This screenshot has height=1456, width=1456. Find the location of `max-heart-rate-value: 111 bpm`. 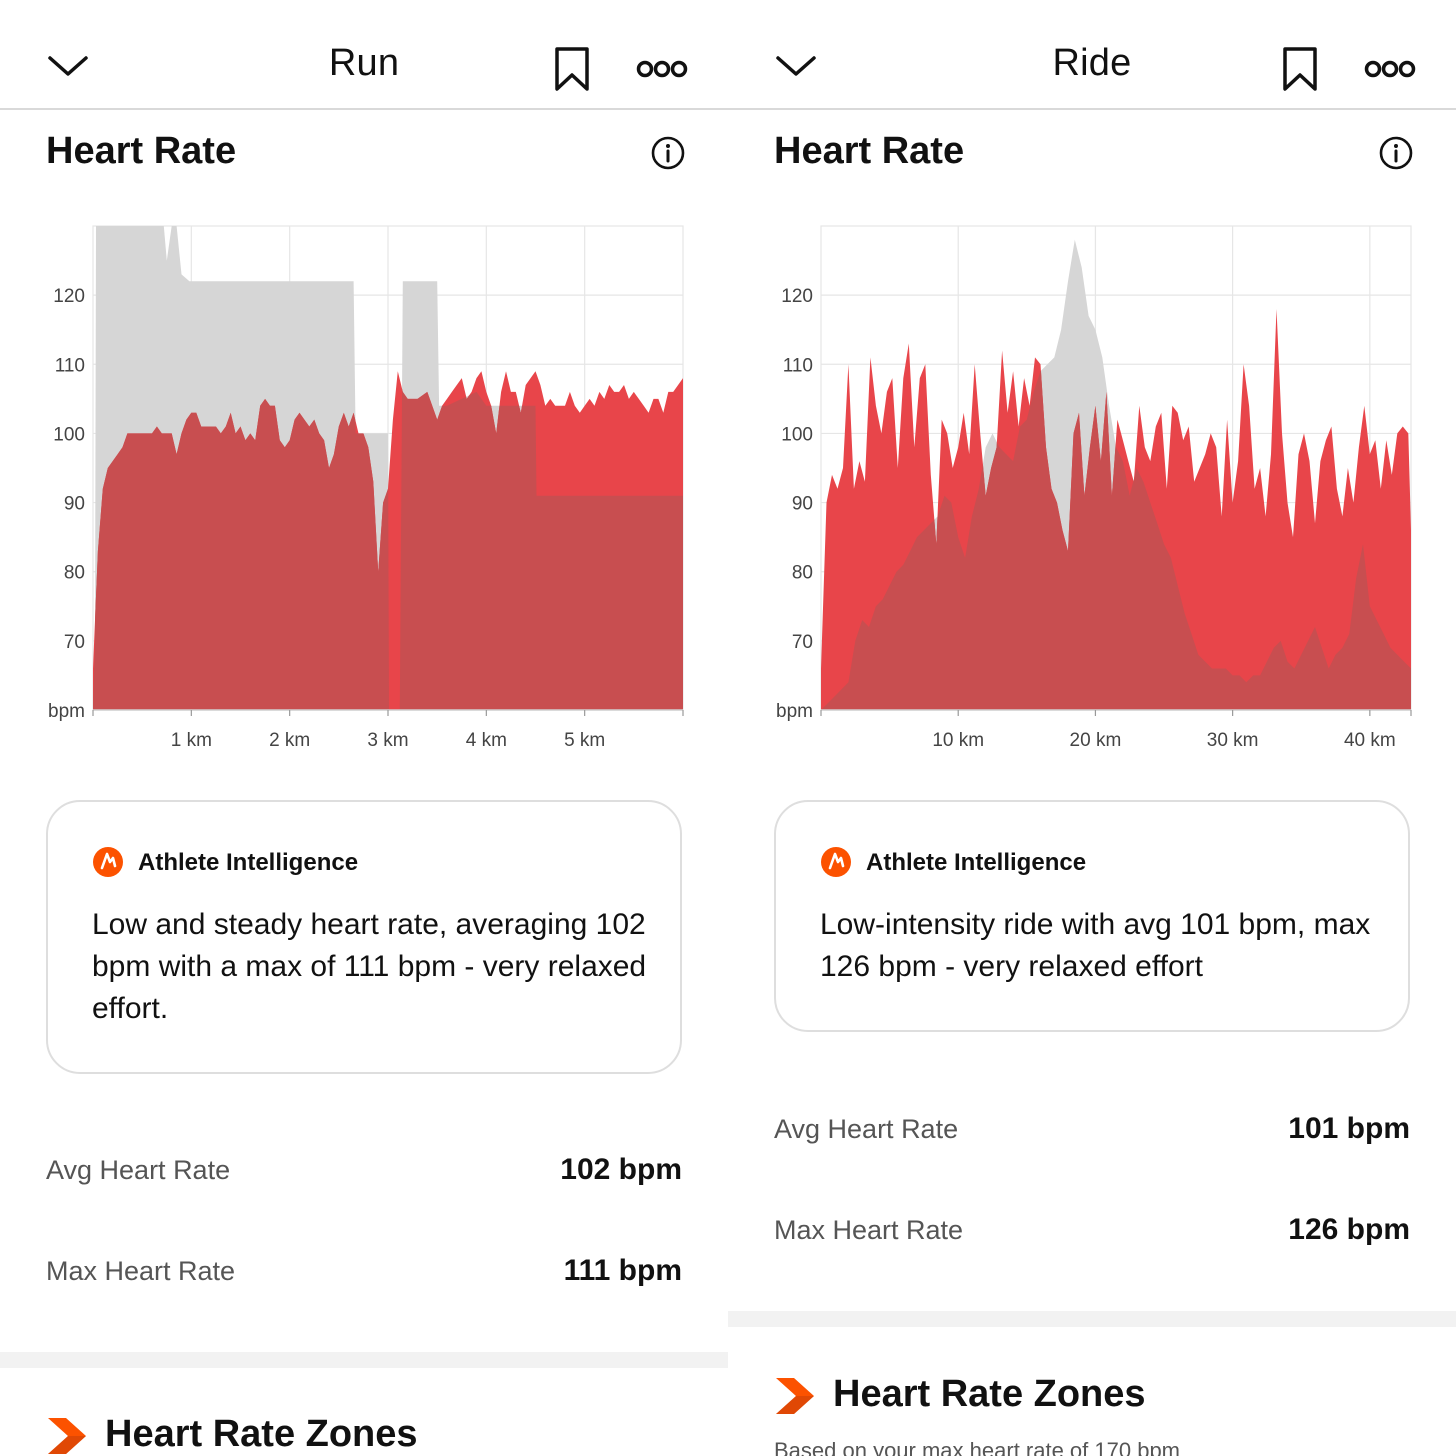

max-heart-rate-value: 111 bpm is located at coordinates (622, 1270).